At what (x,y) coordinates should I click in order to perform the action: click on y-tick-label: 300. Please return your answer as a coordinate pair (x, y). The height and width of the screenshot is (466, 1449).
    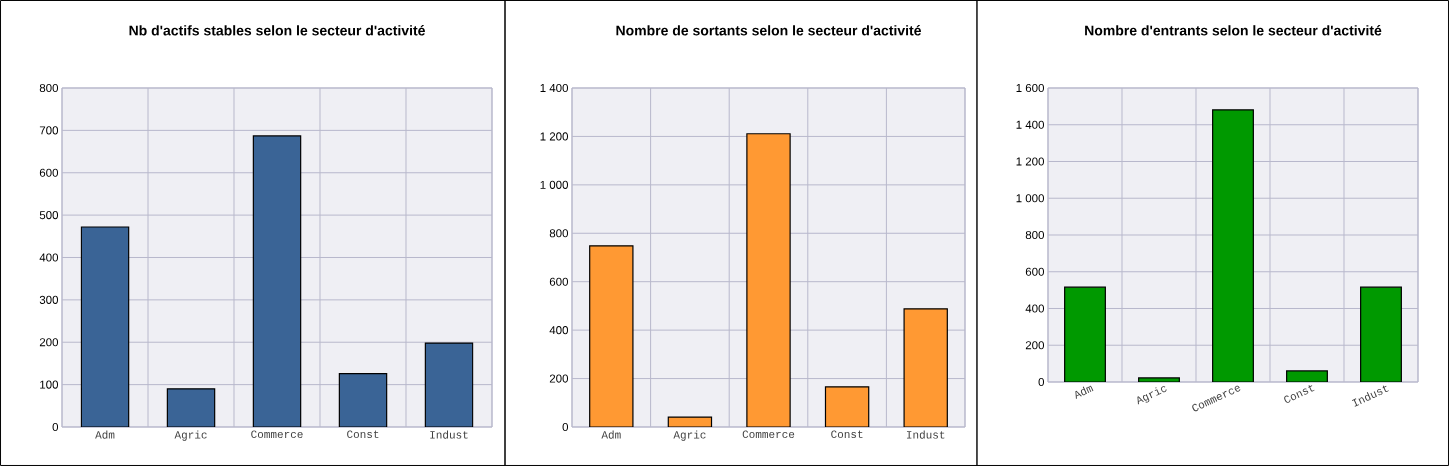
    Looking at the image, I should click on (49, 299).